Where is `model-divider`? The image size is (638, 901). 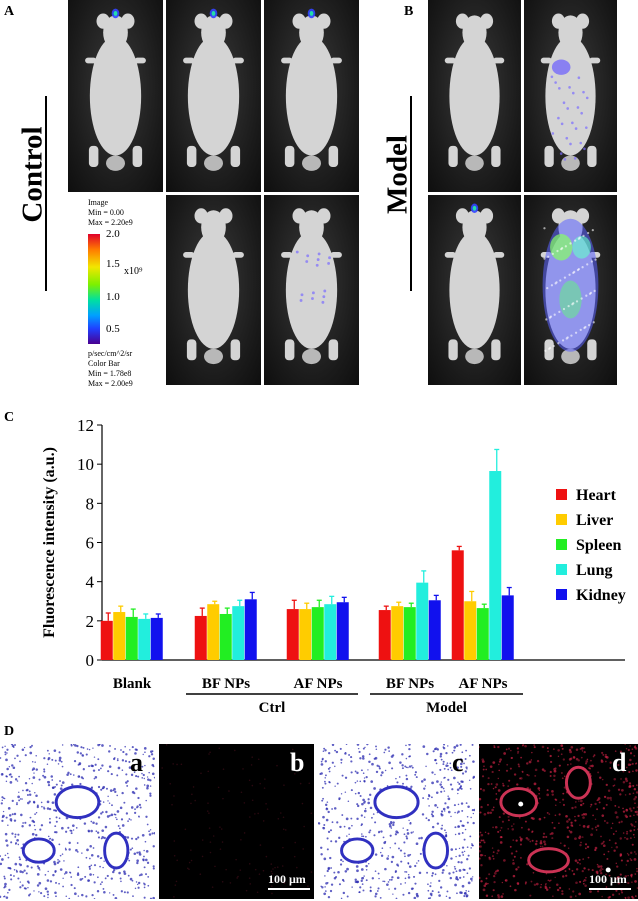
model-divider is located at coordinates (411, 193).